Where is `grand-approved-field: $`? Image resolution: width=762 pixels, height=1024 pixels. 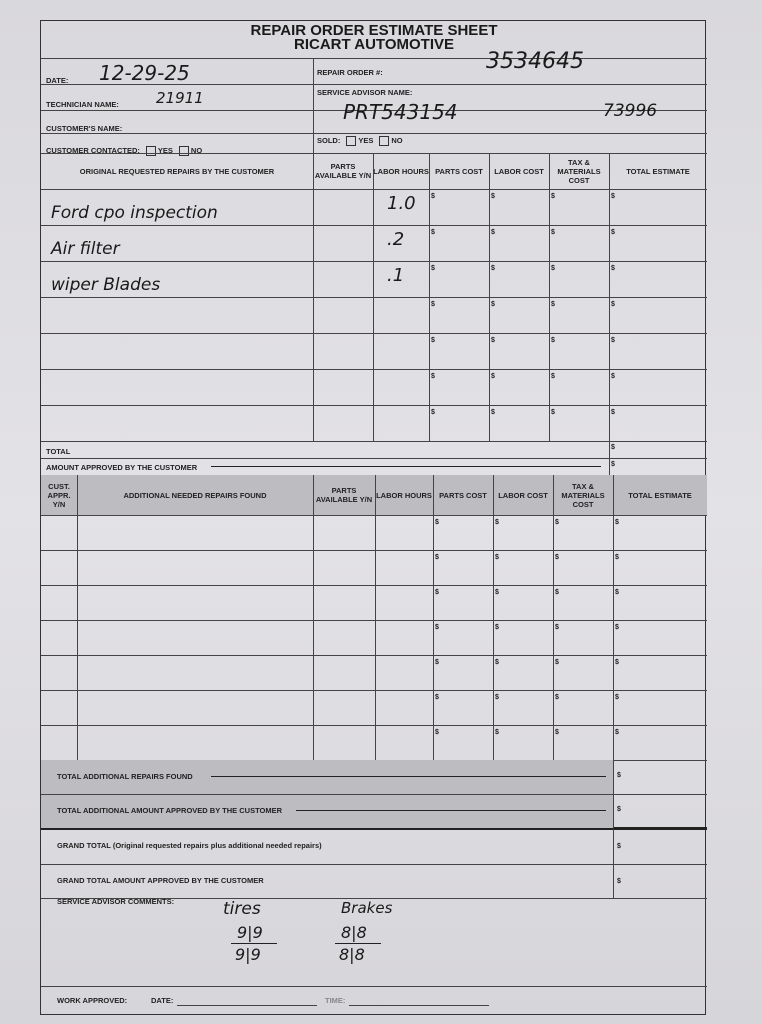 grand-approved-field: $ is located at coordinates (619, 881).